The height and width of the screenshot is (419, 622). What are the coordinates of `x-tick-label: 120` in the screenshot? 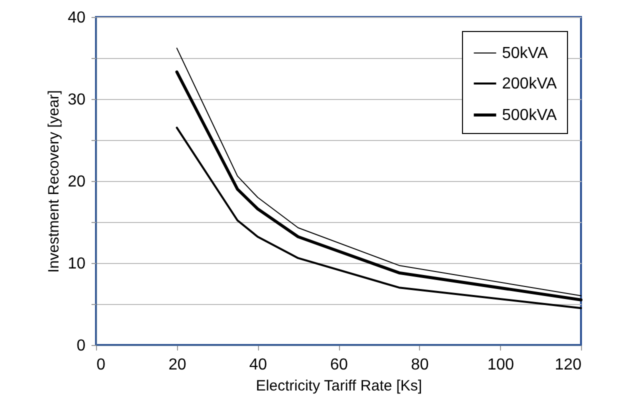 It's located at (568, 365).